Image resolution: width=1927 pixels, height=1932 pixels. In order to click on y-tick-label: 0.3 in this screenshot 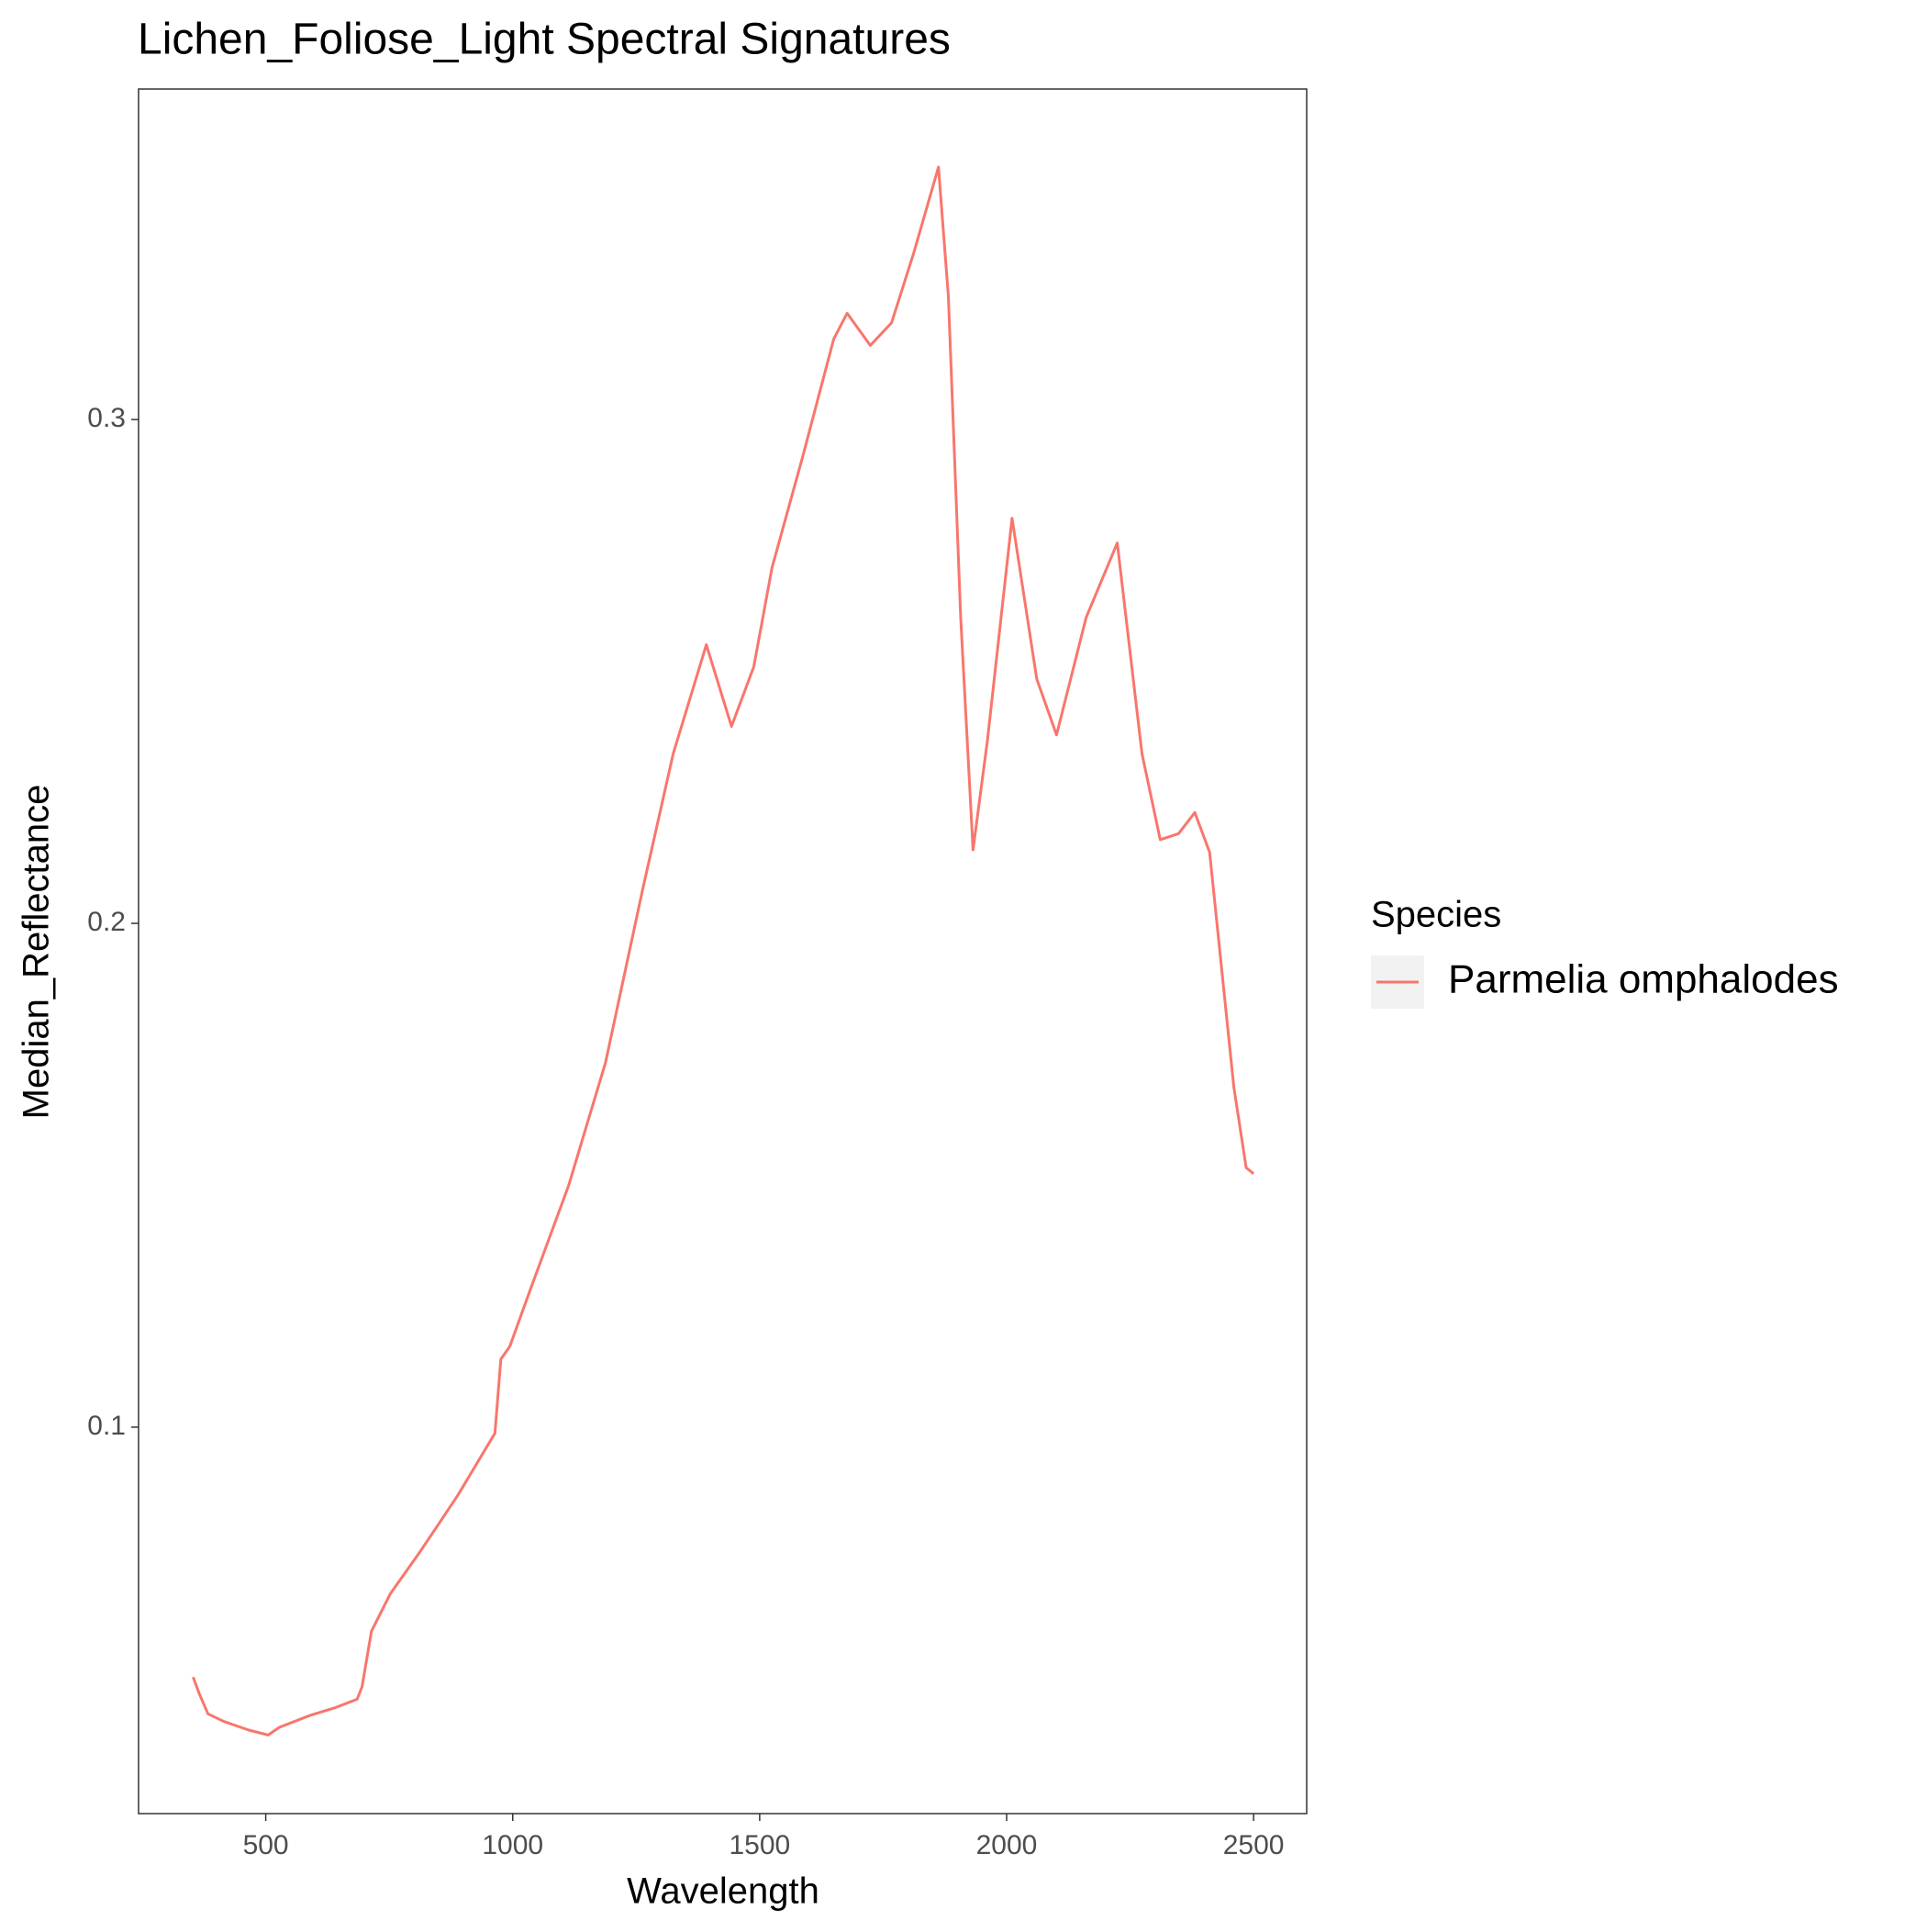, I will do `click(106, 418)`.